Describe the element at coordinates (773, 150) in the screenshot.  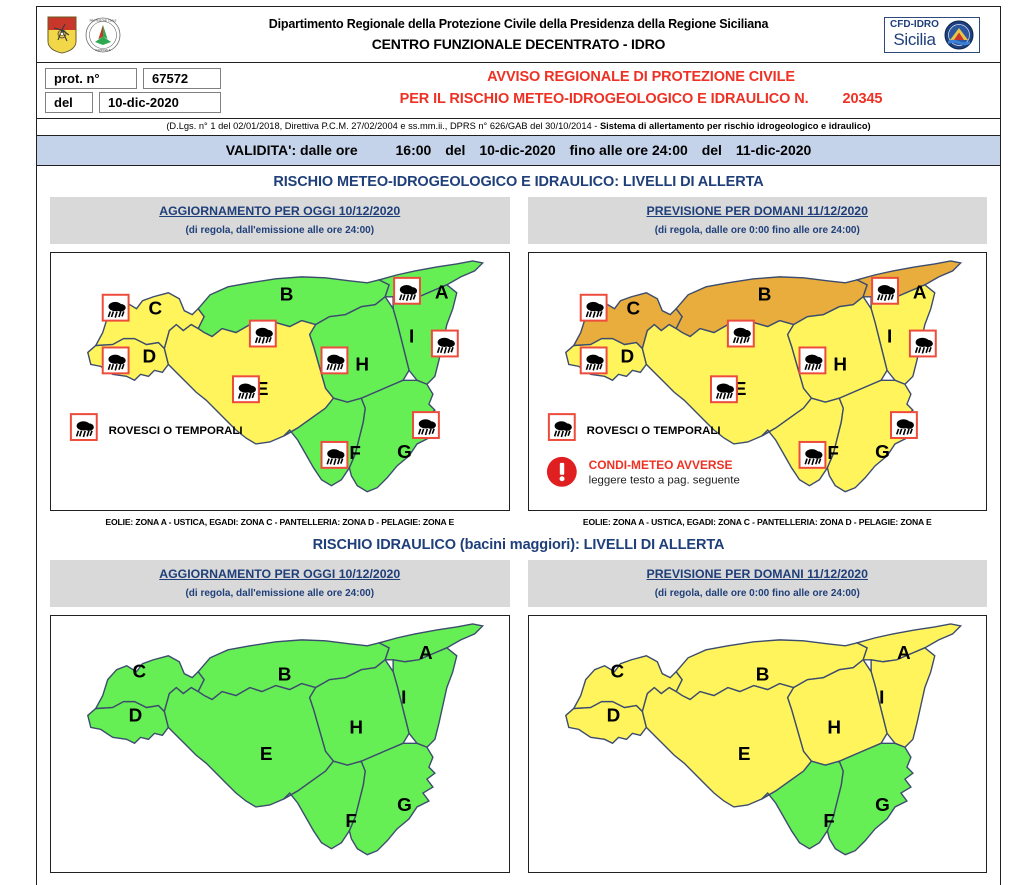
I see `validity-until-date: 11-dic-2020` at that location.